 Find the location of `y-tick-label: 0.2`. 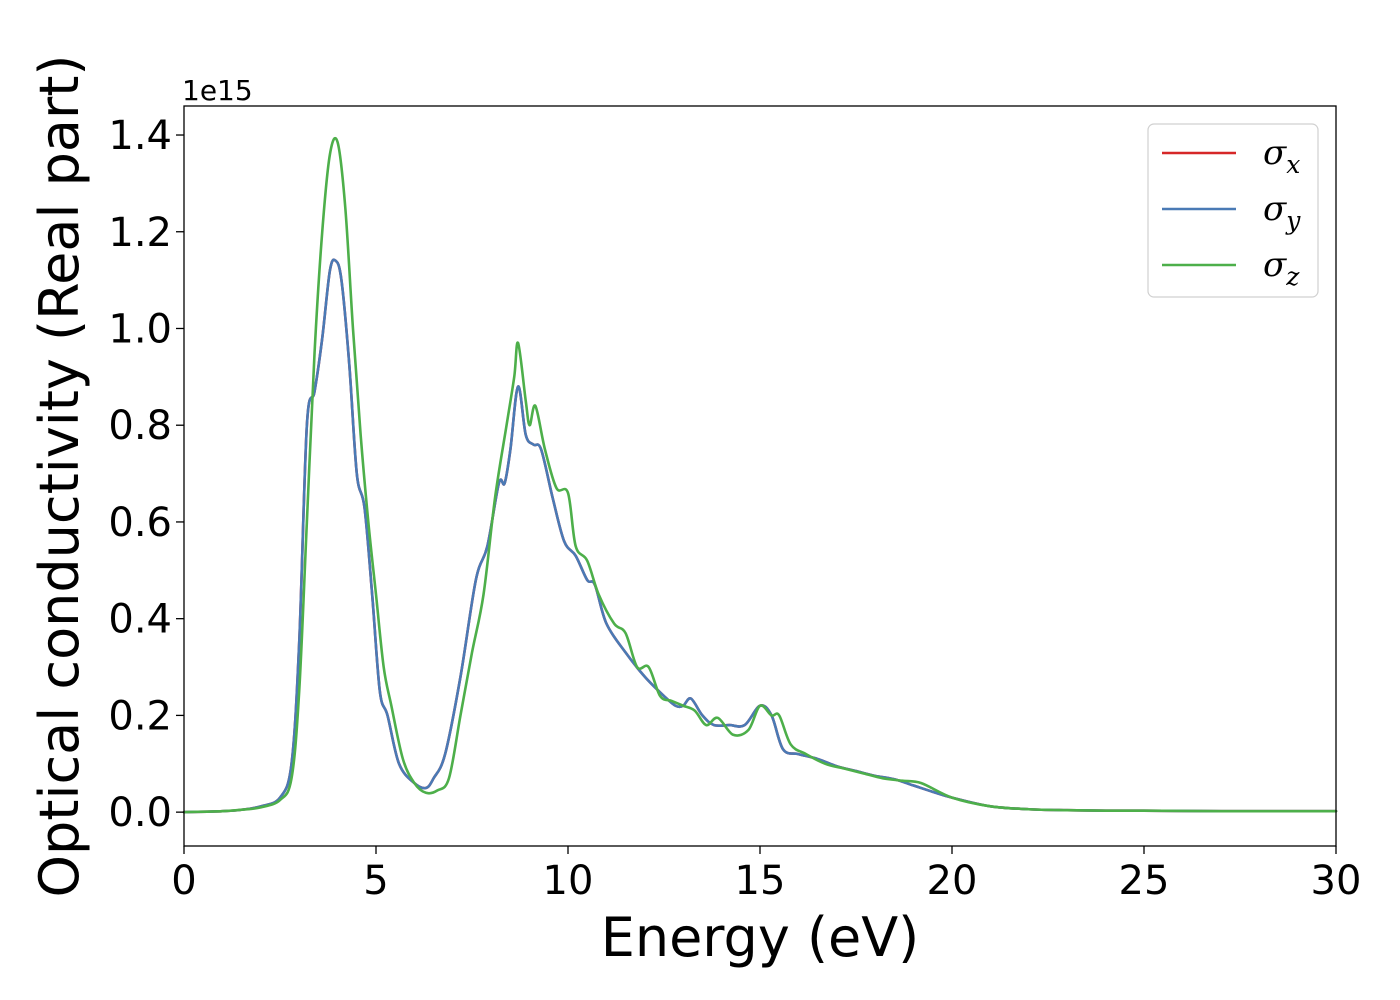

y-tick-label: 0.2 is located at coordinates (140, 716).